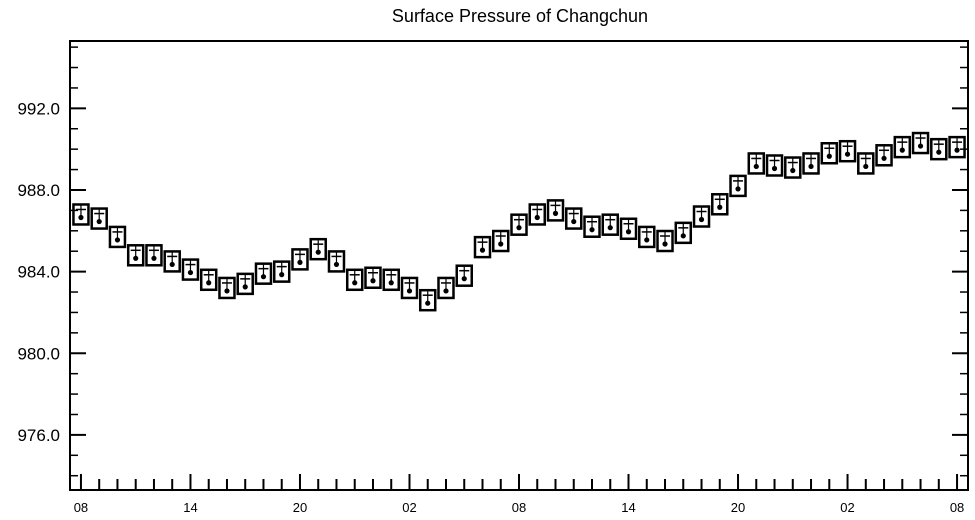 The height and width of the screenshot is (520, 975). What do you see at coordinates (38, 435) in the screenshot?
I see `y-tick-label: 976.0` at bounding box center [38, 435].